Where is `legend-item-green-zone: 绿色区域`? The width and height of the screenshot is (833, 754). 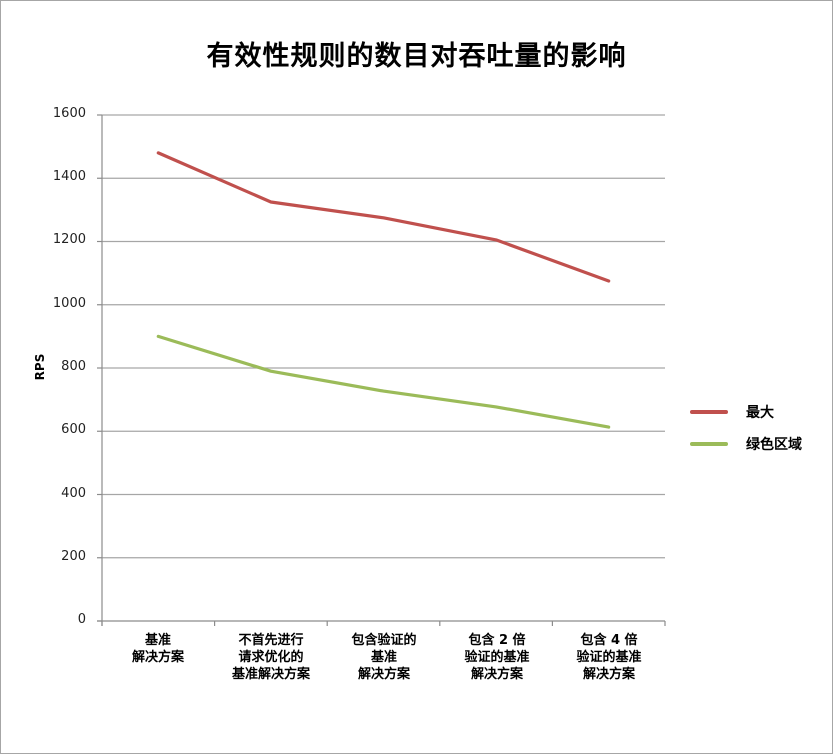
legend-item-green-zone: 绿色区域 is located at coordinates (746, 444).